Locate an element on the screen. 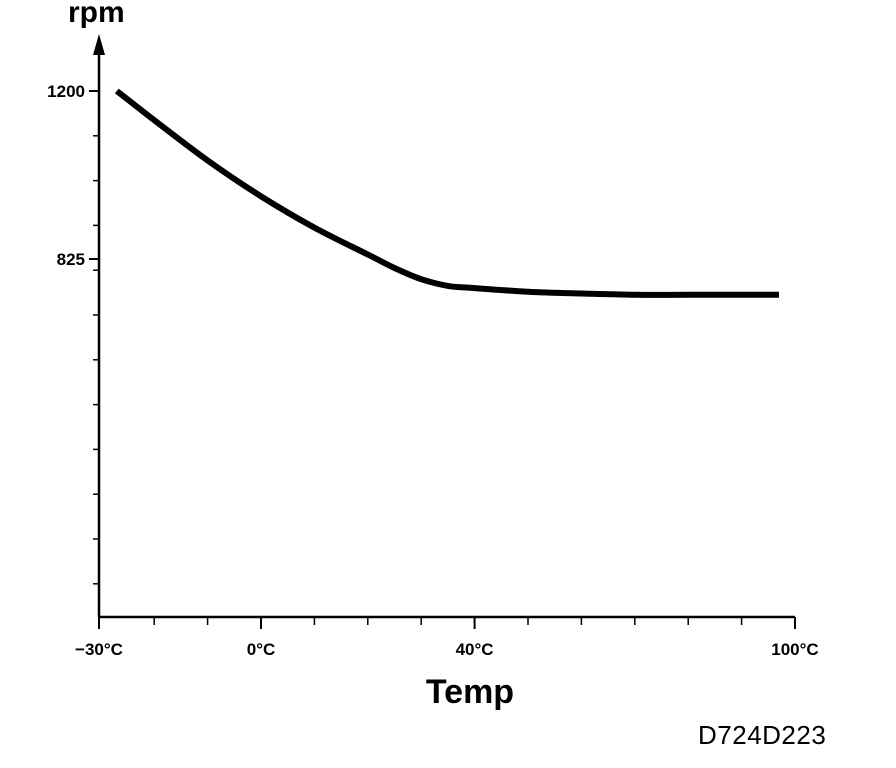 The height and width of the screenshot is (768, 896). y-axis: rpm 1200 825 is located at coordinates (86, 308).